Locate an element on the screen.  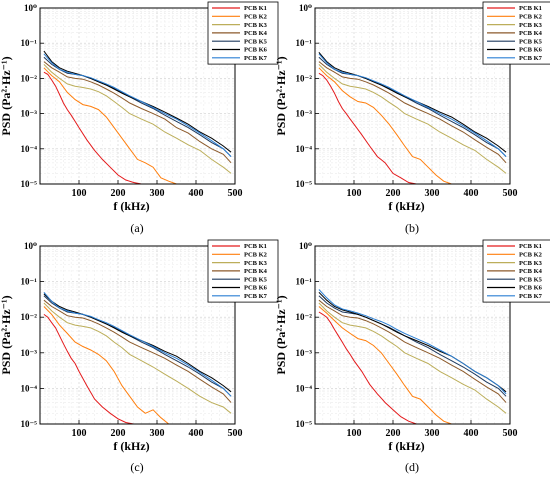
panel-label: (d) is located at coordinates (412, 467).